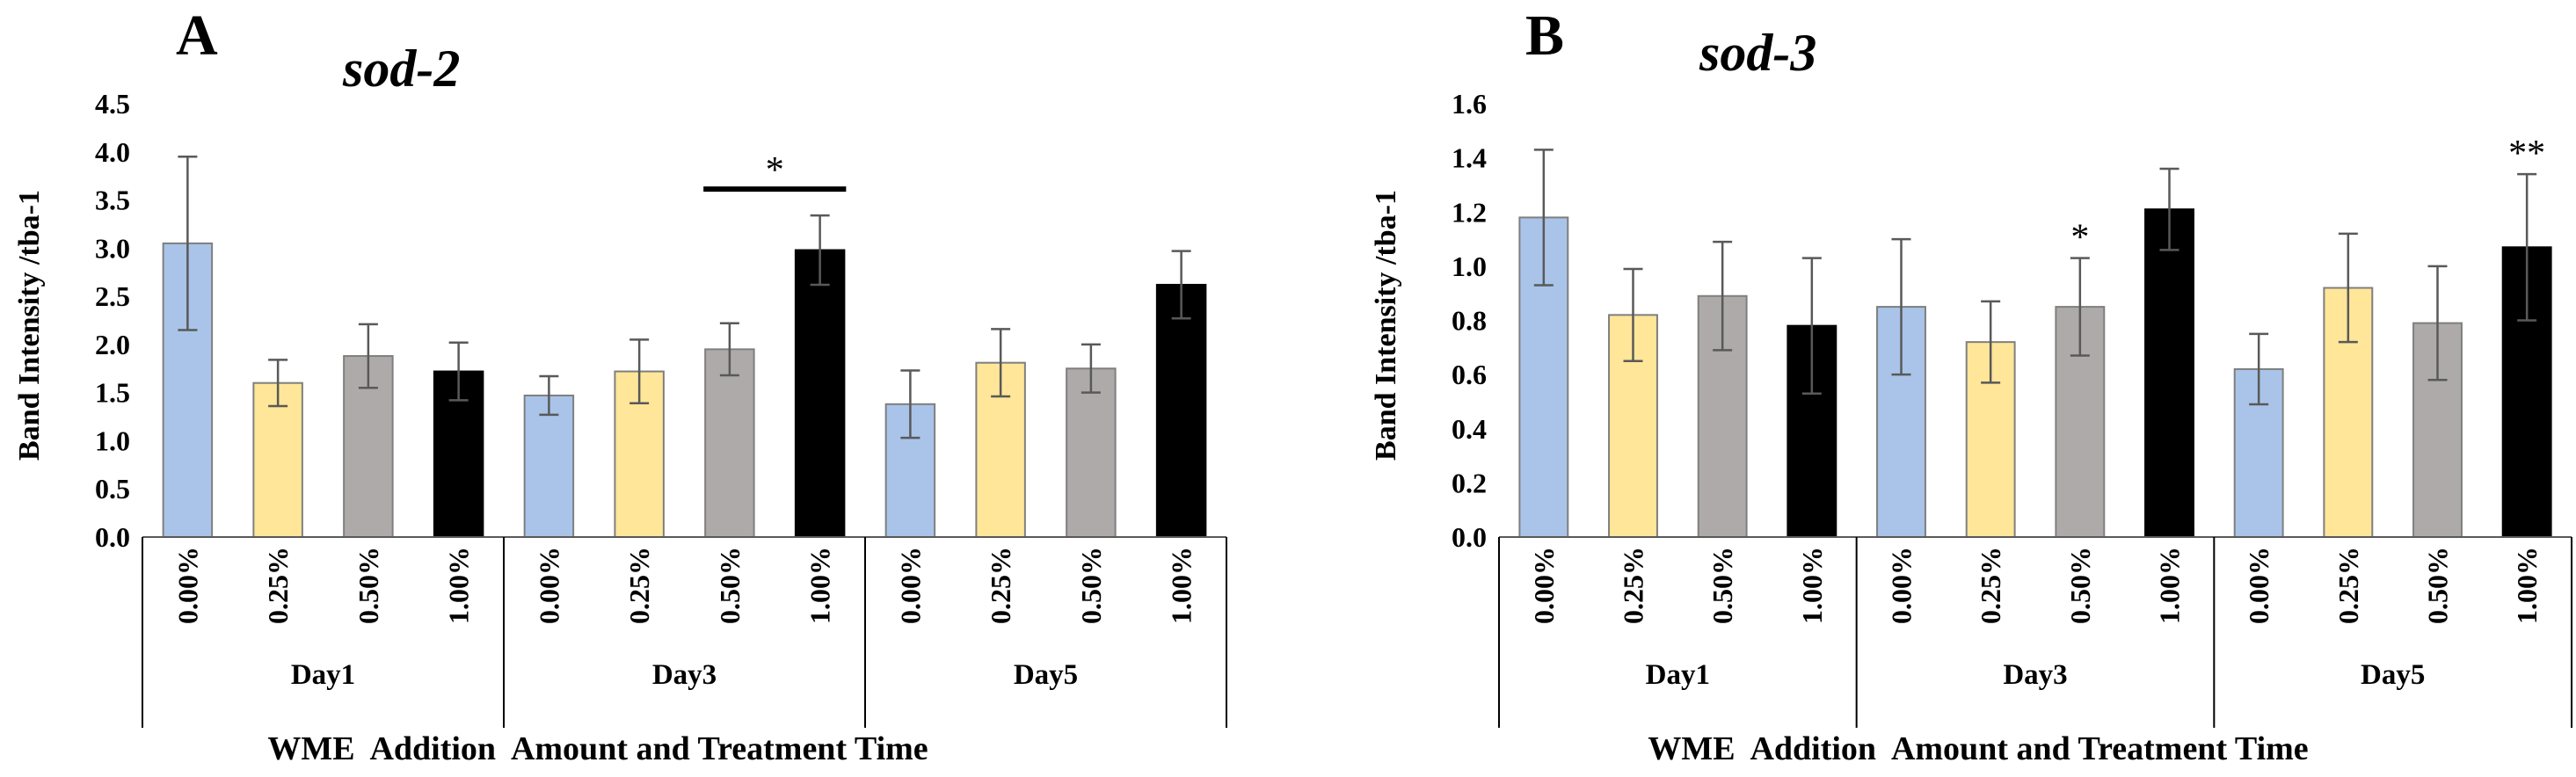 The width and height of the screenshot is (2576, 777). What do you see at coordinates (112, 296) in the screenshot?
I see `panel-a-y-tick-label: 2.5` at bounding box center [112, 296].